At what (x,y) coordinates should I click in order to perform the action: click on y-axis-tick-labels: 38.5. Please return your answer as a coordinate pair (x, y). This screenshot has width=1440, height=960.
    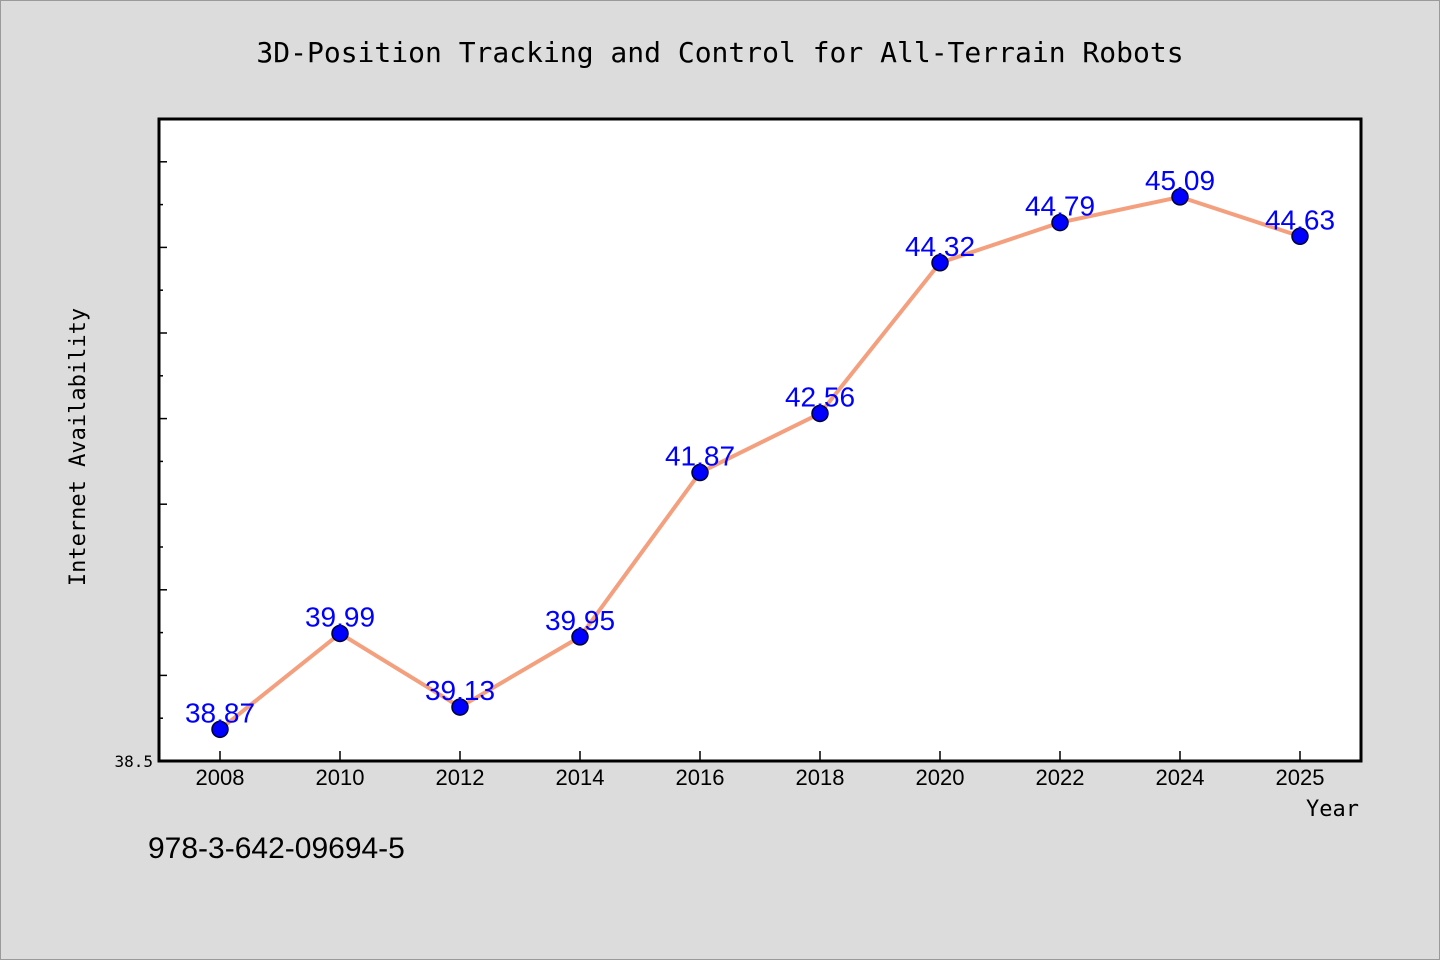
    Looking at the image, I should click on (133, 761).